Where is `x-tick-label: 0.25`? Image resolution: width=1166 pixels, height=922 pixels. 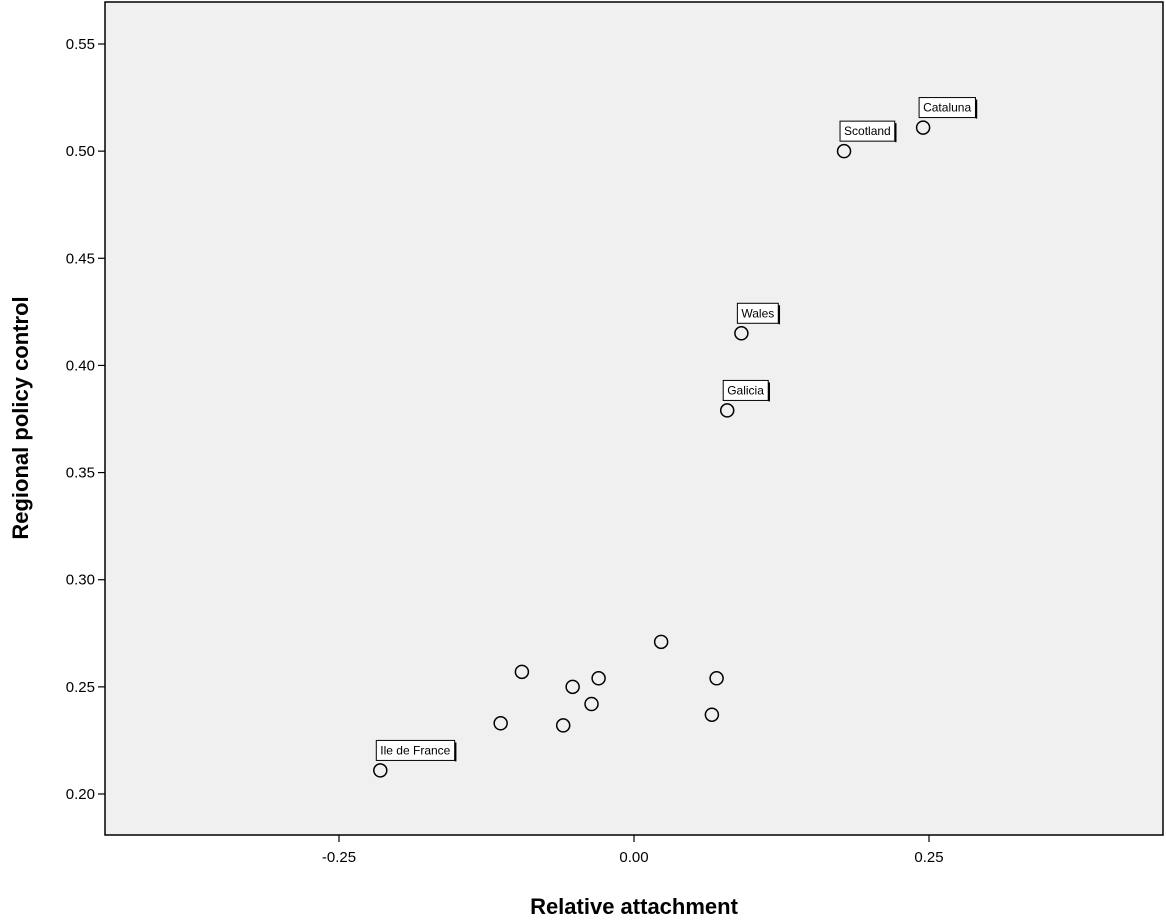
x-tick-label: 0.25 is located at coordinates (928, 857).